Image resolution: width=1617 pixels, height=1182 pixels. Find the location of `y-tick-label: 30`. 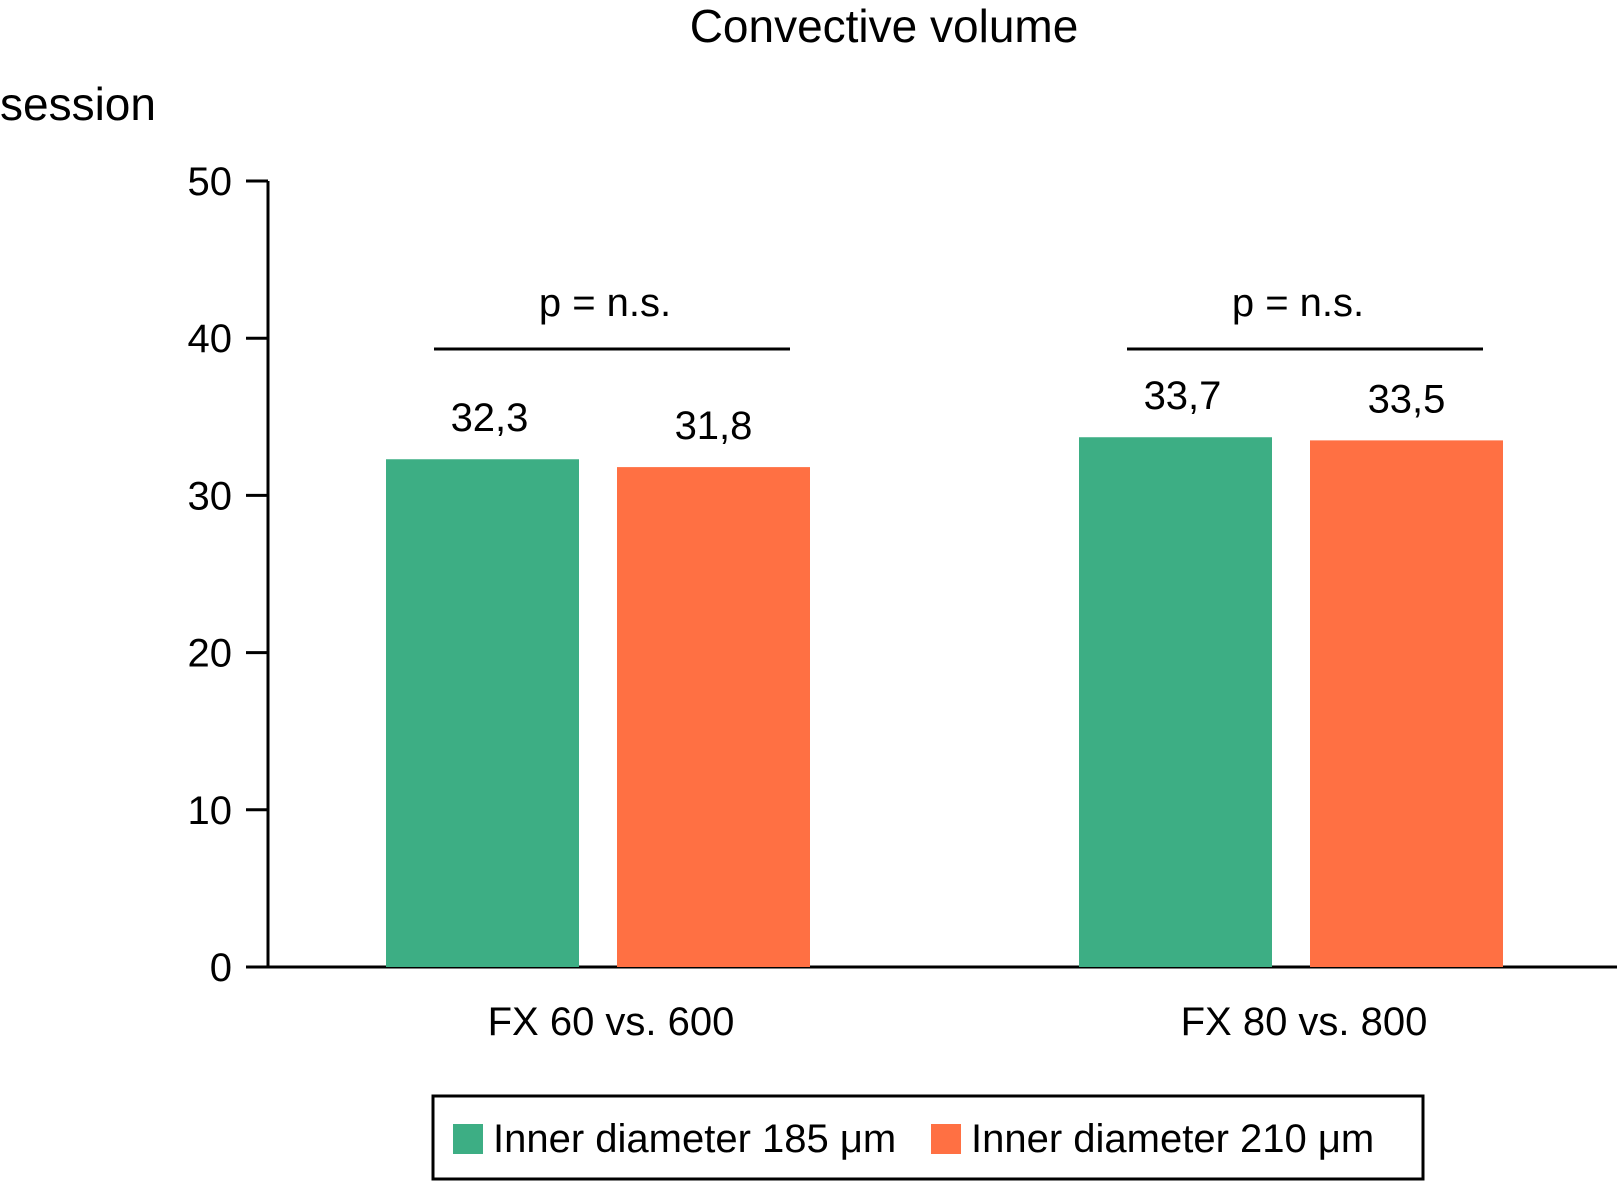

y-tick-label: 30 is located at coordinates (210, 496).